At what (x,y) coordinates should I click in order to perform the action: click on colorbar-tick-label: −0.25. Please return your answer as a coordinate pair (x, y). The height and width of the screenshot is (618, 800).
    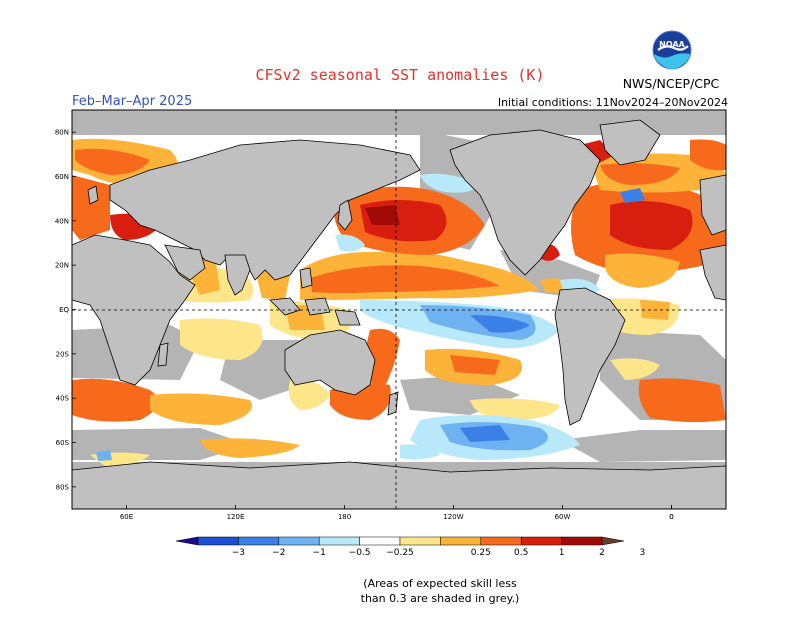
    Looking at the image, I should click on (400, 553).